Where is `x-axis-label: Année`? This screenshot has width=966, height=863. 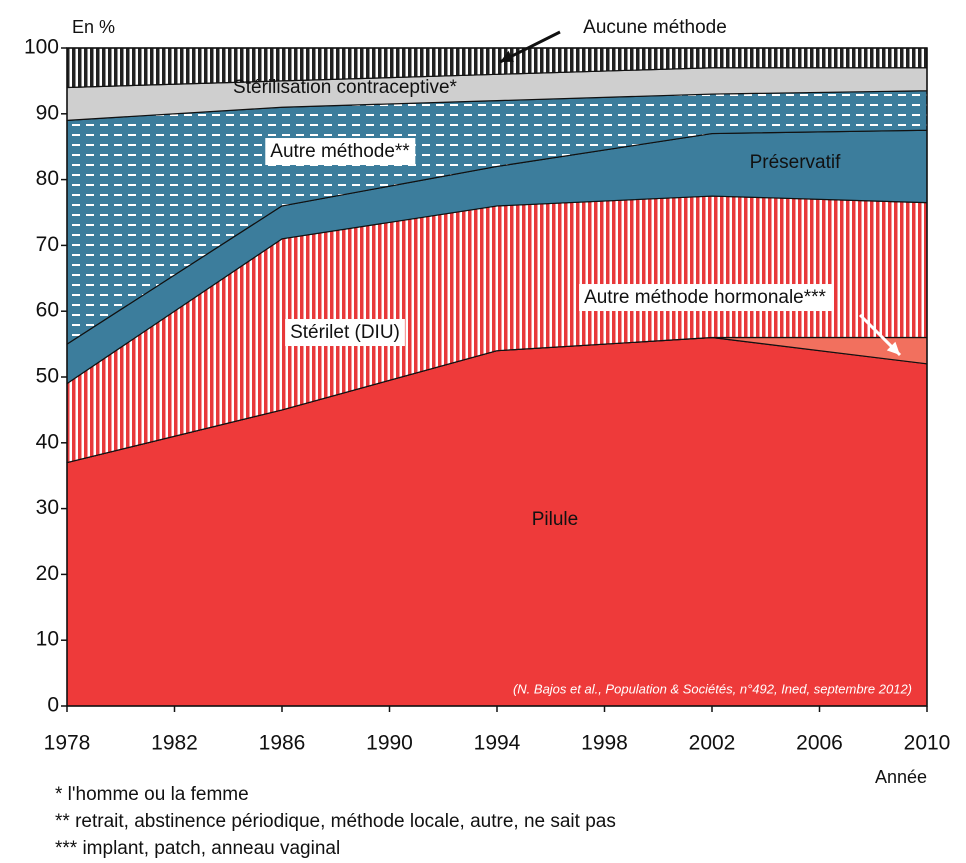
x-axis-label: Année is located at coordinates (901, 777).